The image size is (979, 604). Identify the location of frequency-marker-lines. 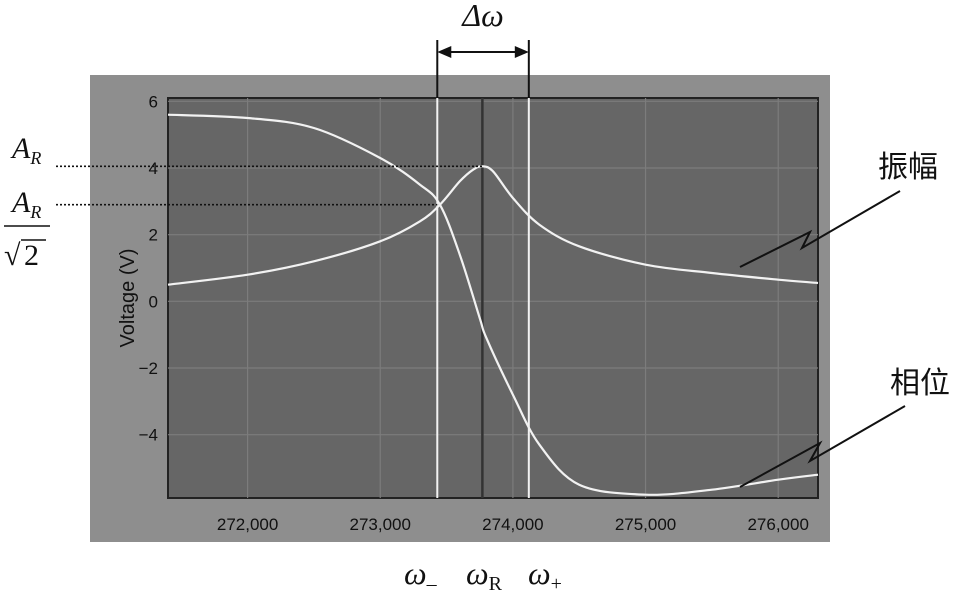
(483, 298).